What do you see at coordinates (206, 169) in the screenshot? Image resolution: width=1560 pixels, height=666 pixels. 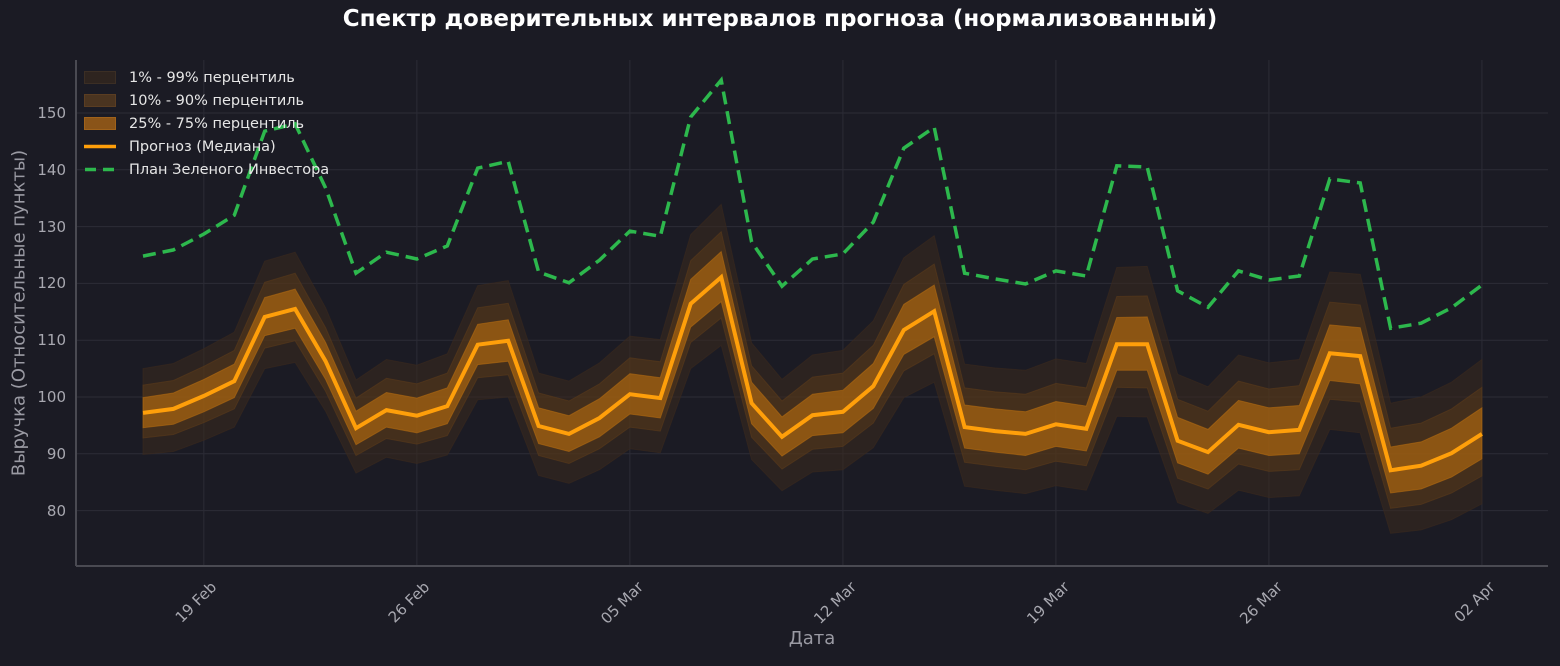 I see `legend-item-plan: План Зеленого Инвестора` at bounding box center [206, 169].